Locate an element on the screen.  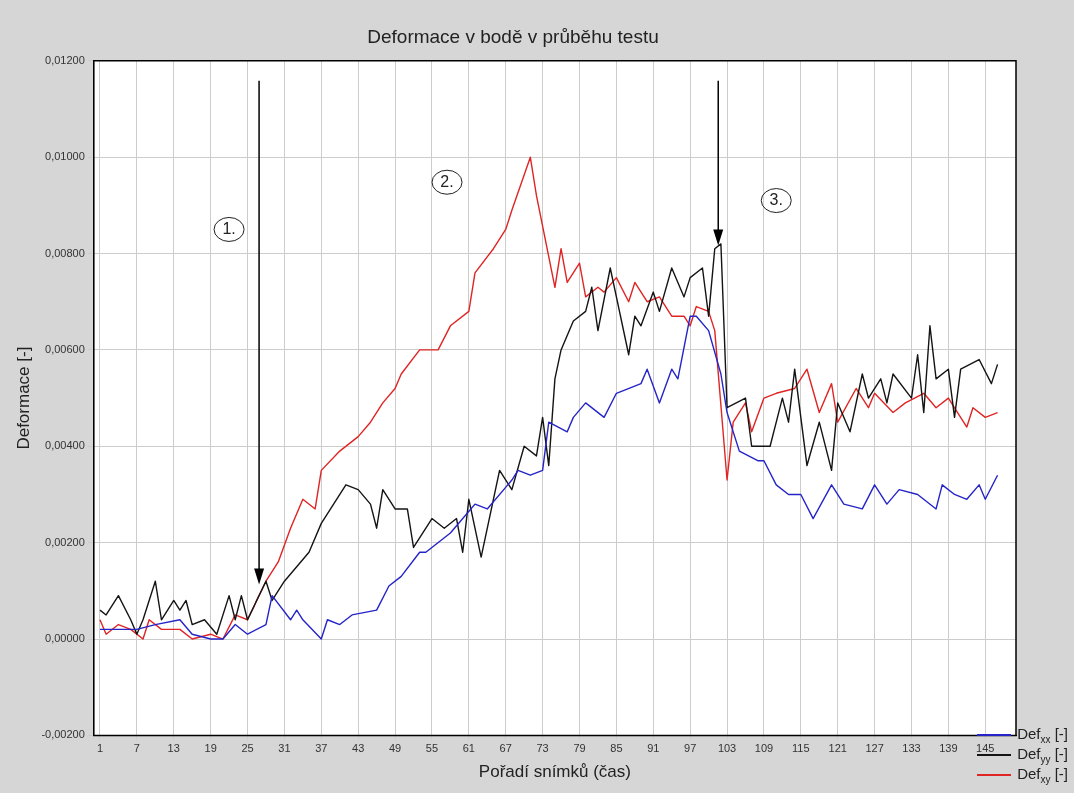
y-tick-label: 0,00600 is located at coordinates (65, 348).